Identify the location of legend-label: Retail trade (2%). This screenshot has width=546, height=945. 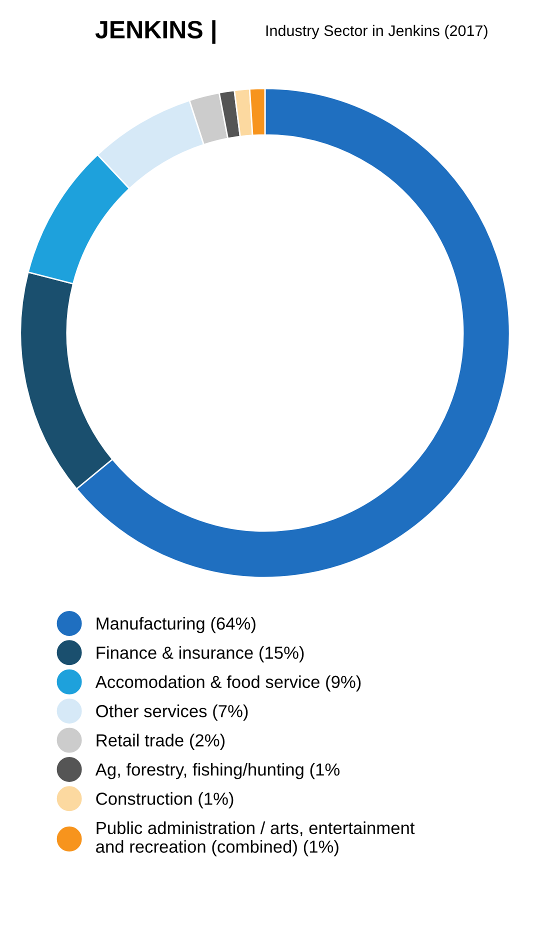
(160, 742).